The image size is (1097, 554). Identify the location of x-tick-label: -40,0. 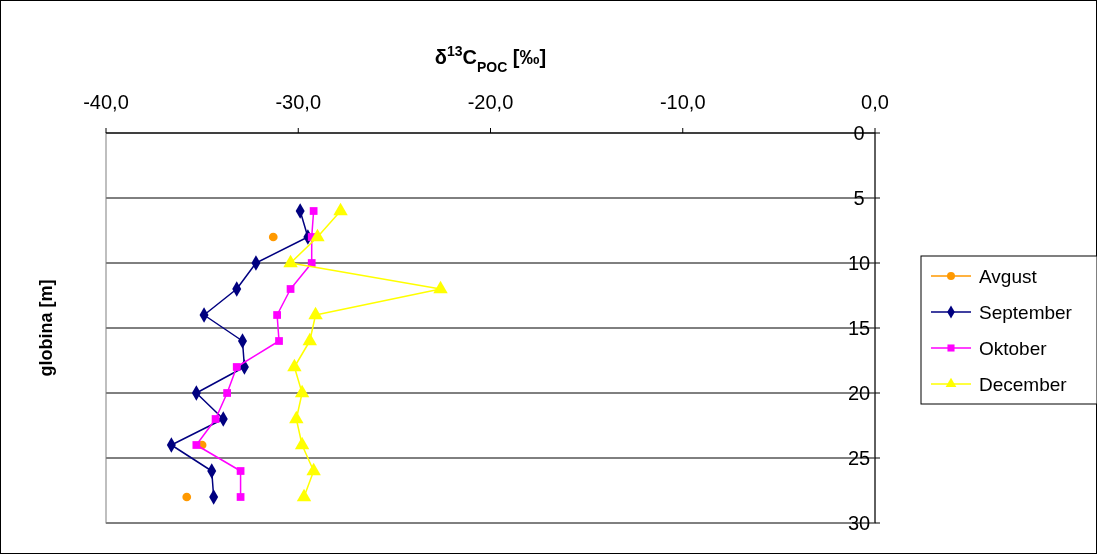
(106, 102).